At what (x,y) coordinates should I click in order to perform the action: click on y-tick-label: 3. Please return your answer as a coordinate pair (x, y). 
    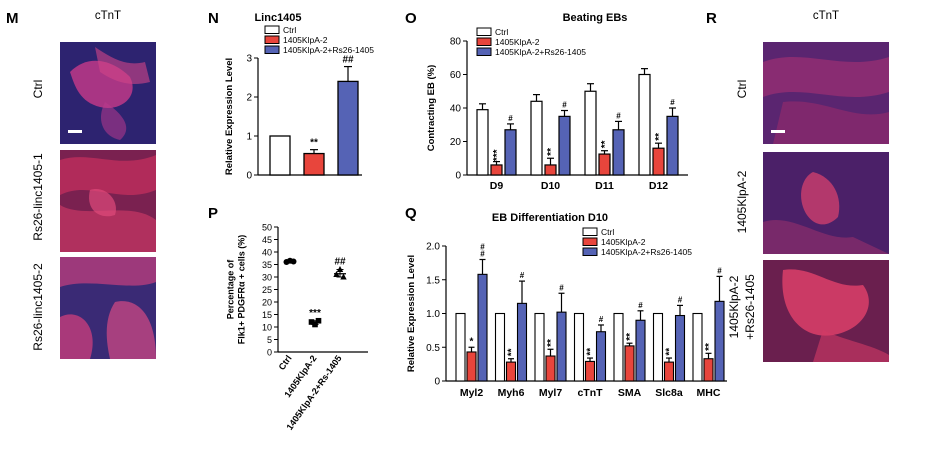
    Looking at the image, I should click on (249, 59).